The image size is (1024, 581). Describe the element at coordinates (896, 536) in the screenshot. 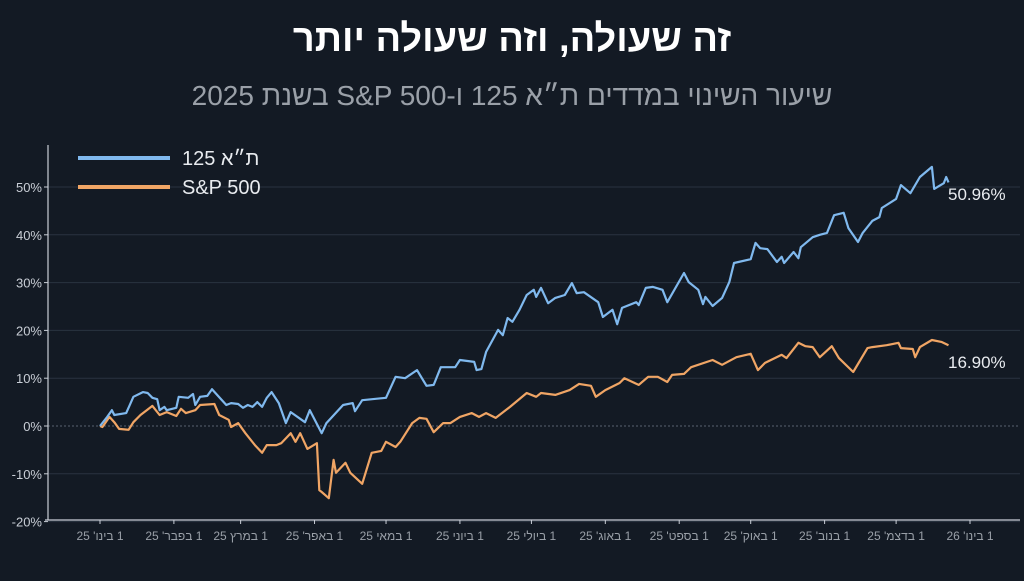

I see `x-tick-label: 1 בדצמ' 25` at that location.